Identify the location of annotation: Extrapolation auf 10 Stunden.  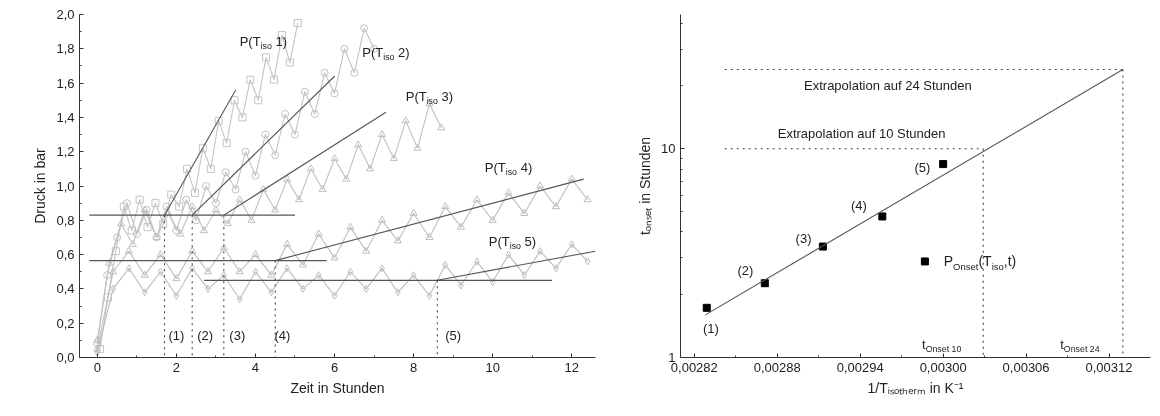
(861, 133).